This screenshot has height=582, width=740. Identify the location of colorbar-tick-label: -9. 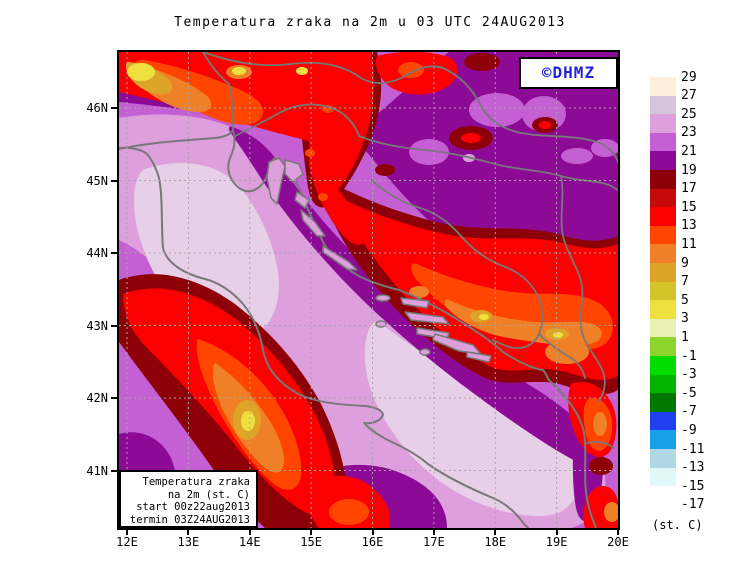
(689, 430).